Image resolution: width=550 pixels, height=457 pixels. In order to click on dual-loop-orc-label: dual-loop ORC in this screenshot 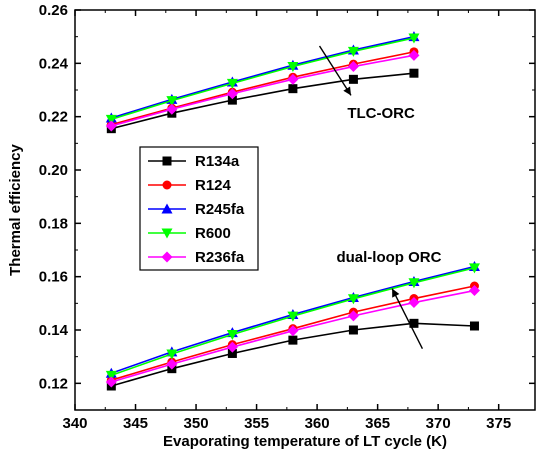, I will do `click(388, 257)`.